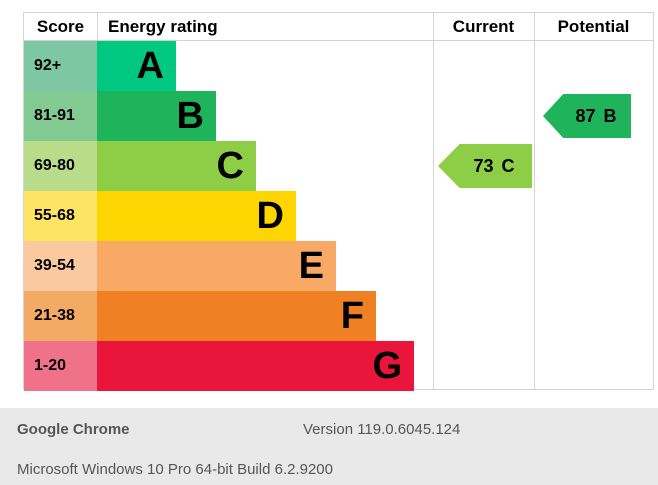 The image size is (658, 485). Describe the element at coordinates (382, 429) in the screenshot. I see `browser-version: Version 119.0.6045.124` at that location.